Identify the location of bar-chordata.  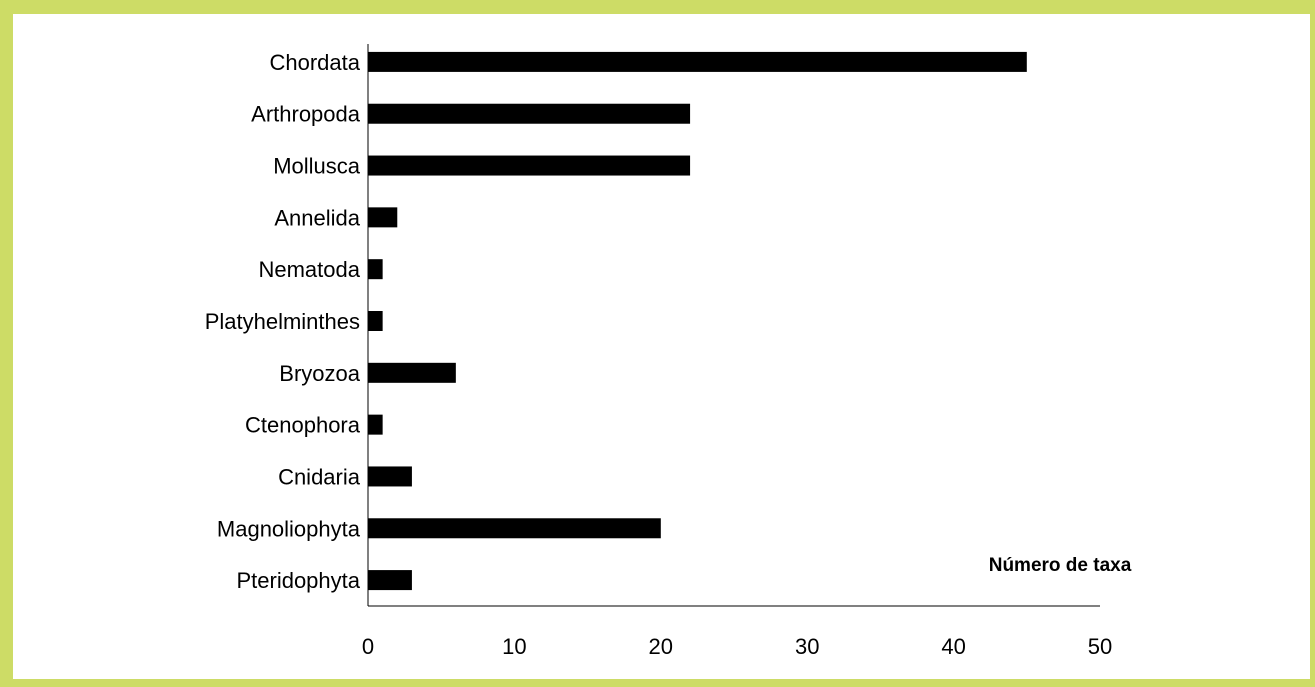
(697, 61).